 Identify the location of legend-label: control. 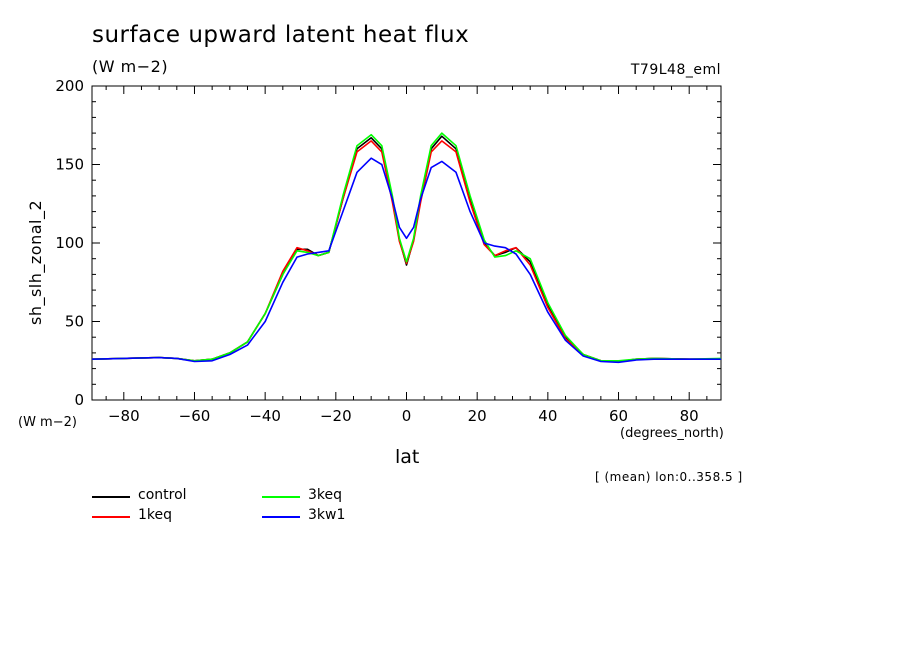
(162, 495).